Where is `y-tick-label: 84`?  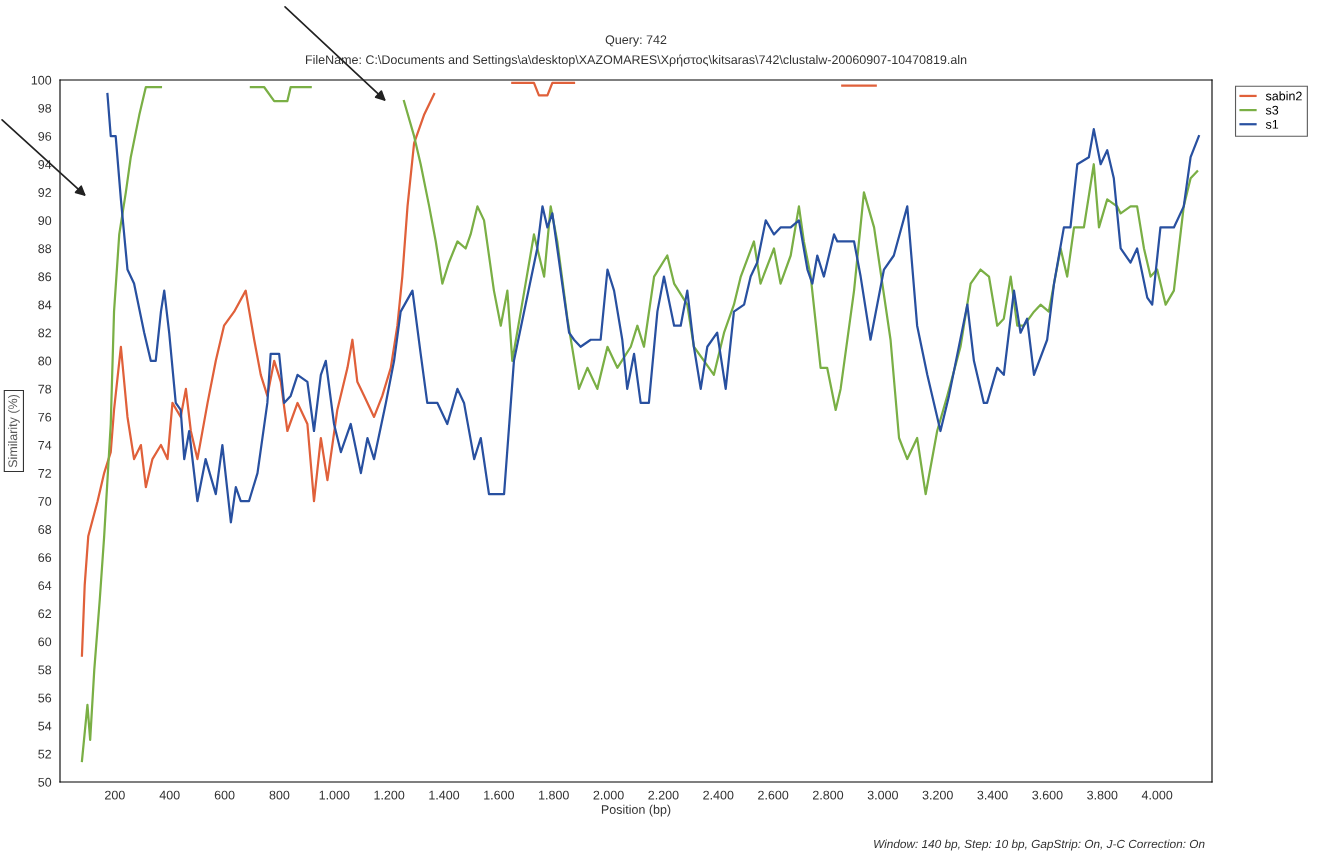
y-tick-label: 84 is located at coordinates (45, 305).